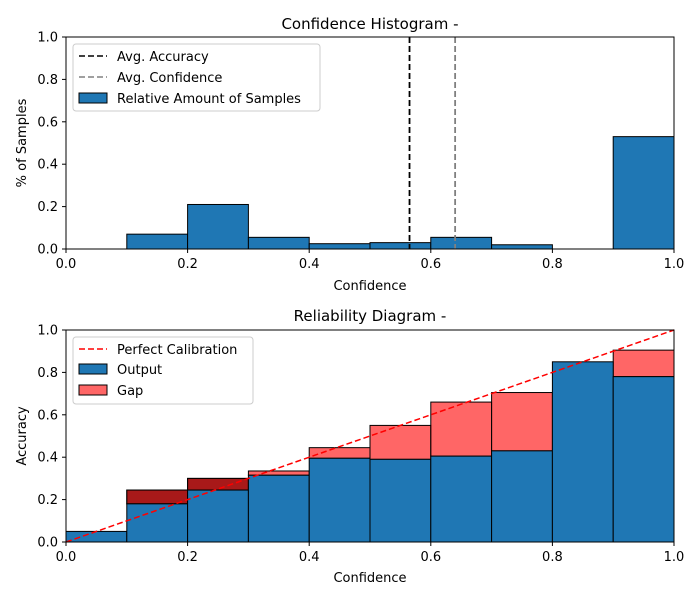 The height and width of the screenshot is (600, 700). What do you see at coordinates (369, 578) in the screenshot?
I see `chart2-xlabel: Confidence` at bounding box center [369, 578].